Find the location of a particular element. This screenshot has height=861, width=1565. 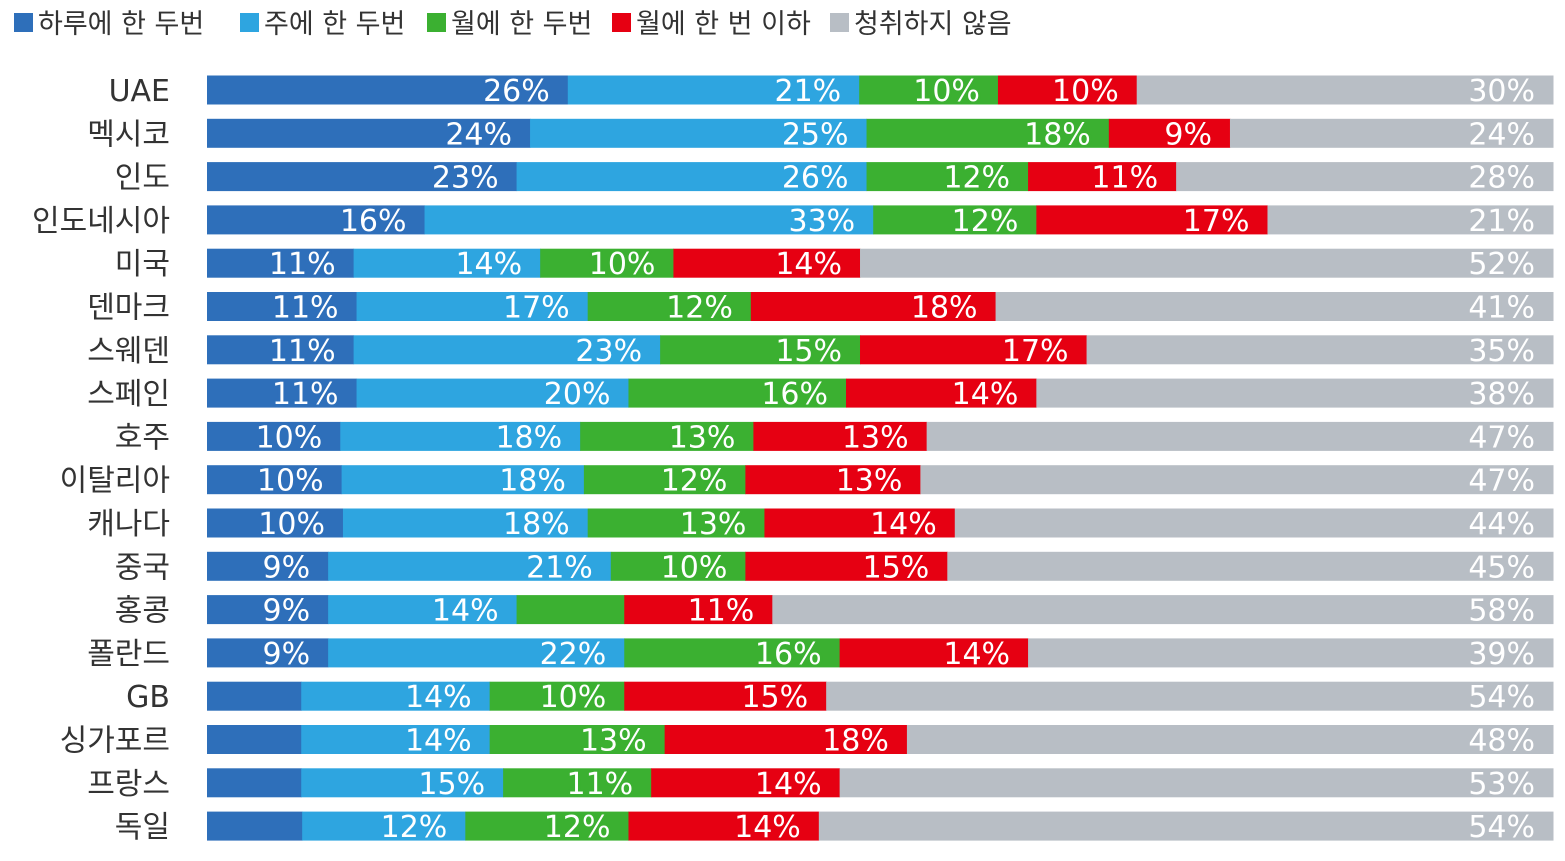

bar-row: 9% 14% 11% 58% is located at coordinates (880, 611).